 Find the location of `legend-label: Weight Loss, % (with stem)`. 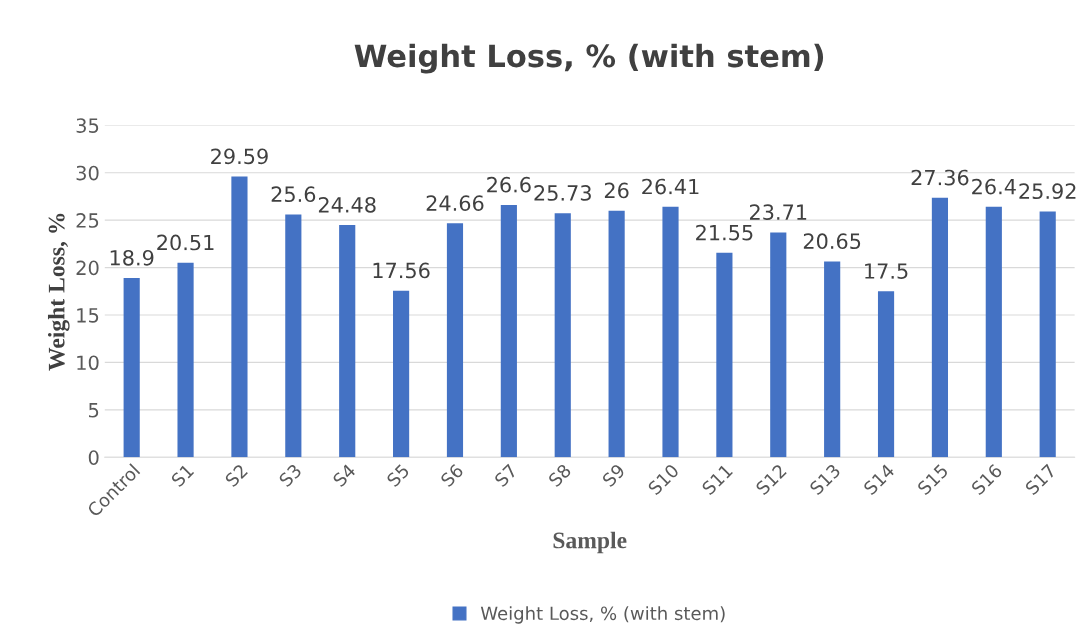

legend-label: Weight Loss, % (with stem) is located at coordinates (602, 615).